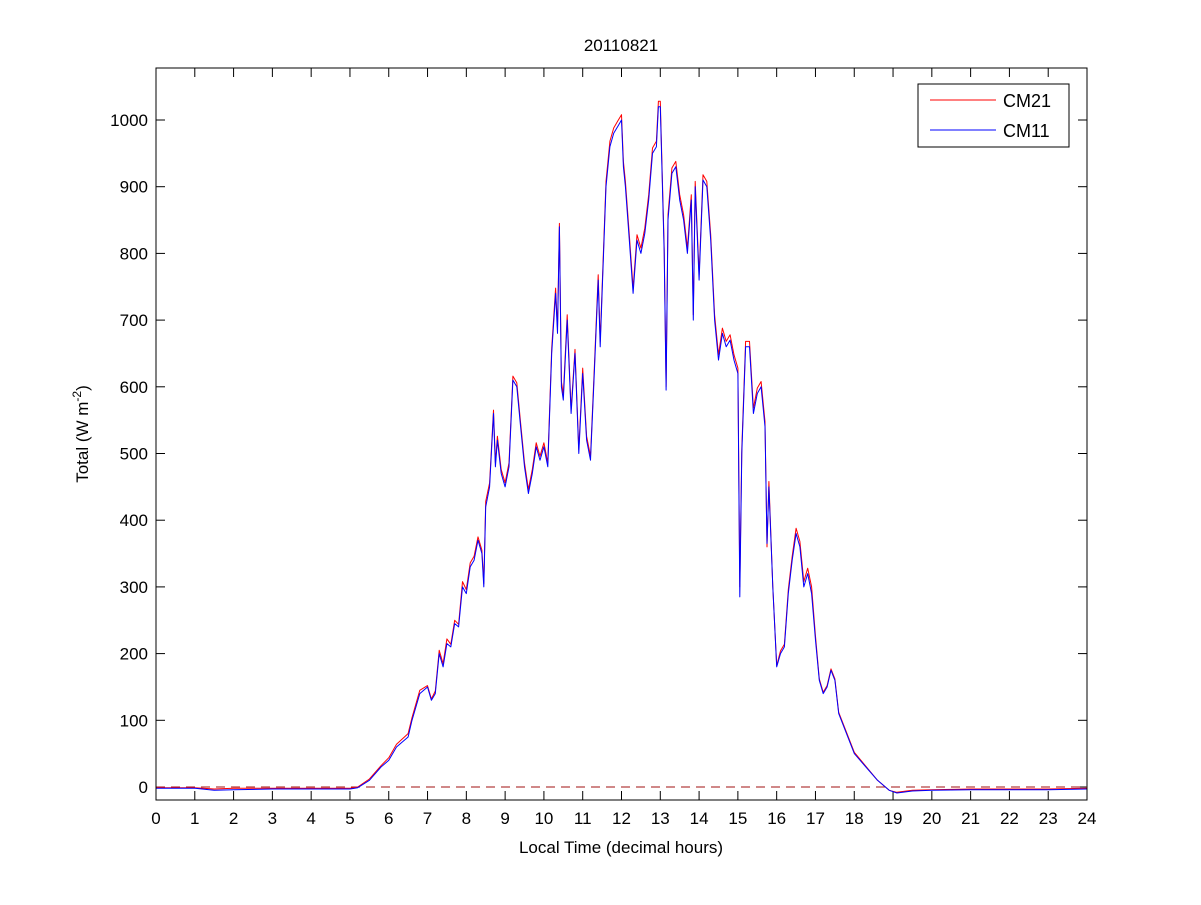 The width and height of the screenshot is (1201, 905). I want to click on y-tick-label: 900, so click(134, 187).